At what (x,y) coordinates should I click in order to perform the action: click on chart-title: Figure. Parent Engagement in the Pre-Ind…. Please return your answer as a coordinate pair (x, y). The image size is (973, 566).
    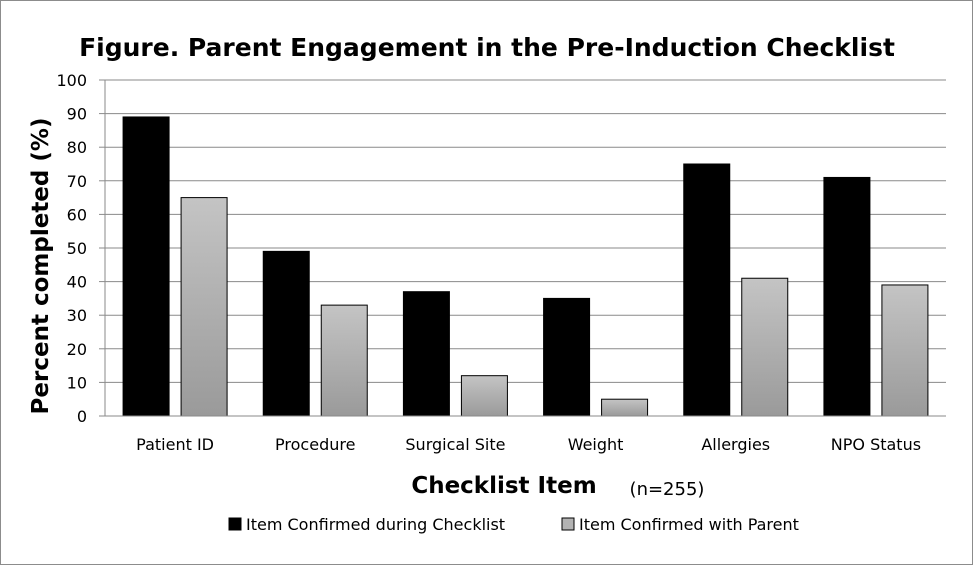
    Looking at the image, I should click on (487, 47).